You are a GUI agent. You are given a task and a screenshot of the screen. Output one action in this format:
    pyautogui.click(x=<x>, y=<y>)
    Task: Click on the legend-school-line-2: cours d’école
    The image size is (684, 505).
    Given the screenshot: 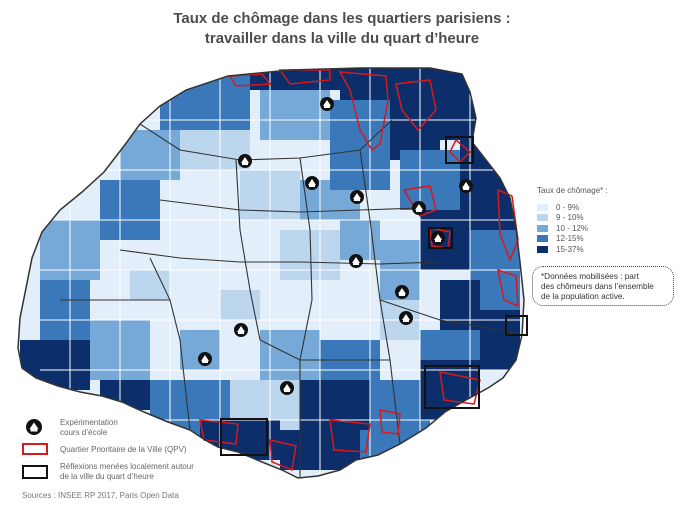 What is the action you would take?
    pyautogui.click(x=84, y=432)
    